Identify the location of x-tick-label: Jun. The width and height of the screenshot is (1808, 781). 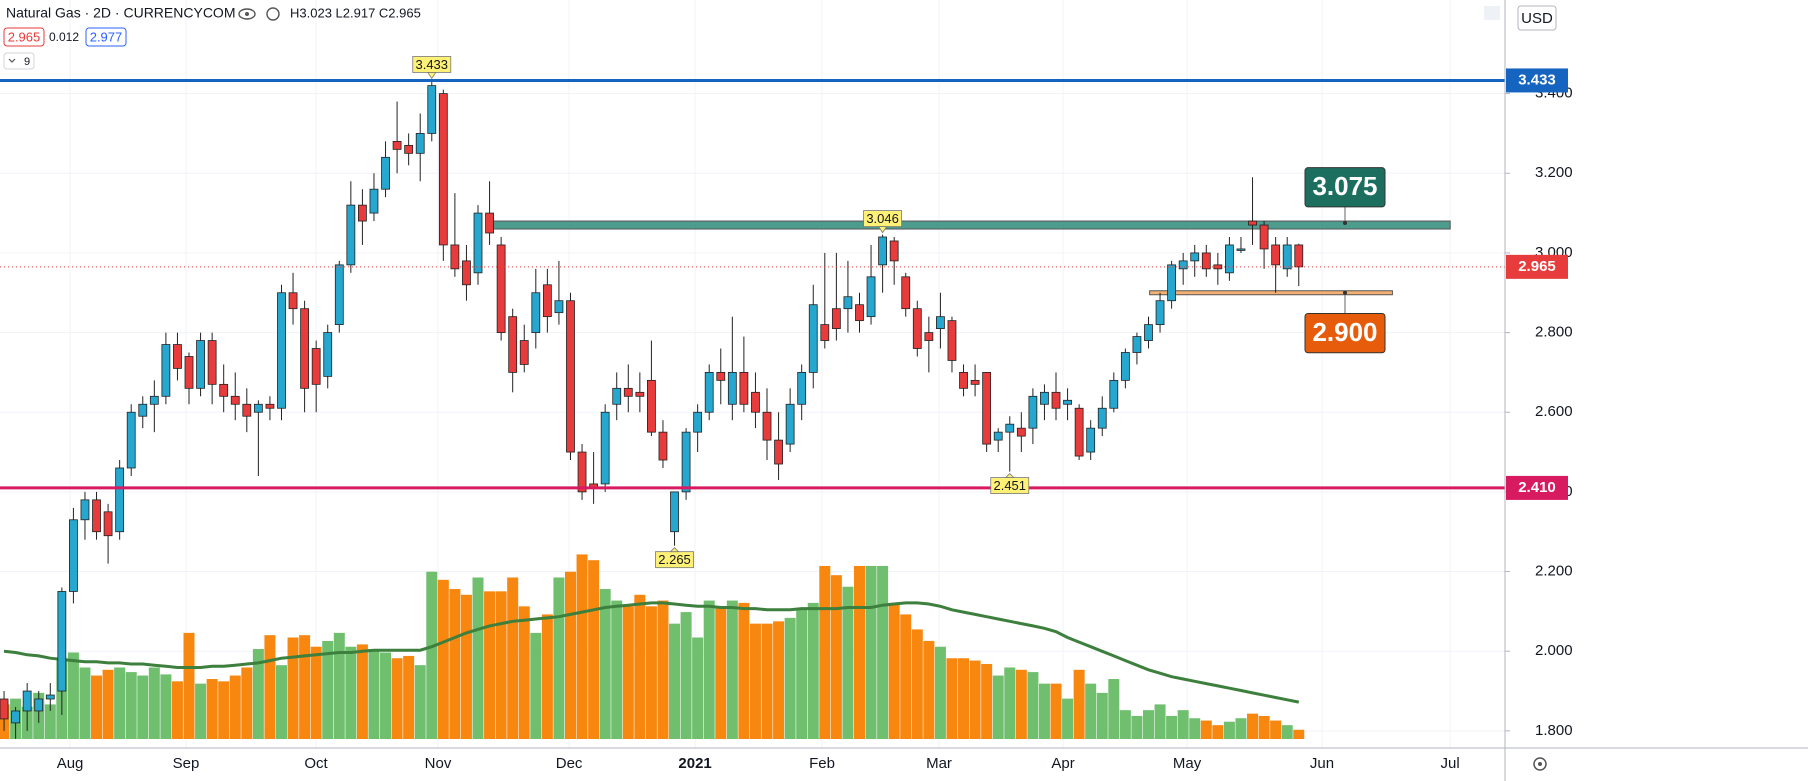
(1322, 763).